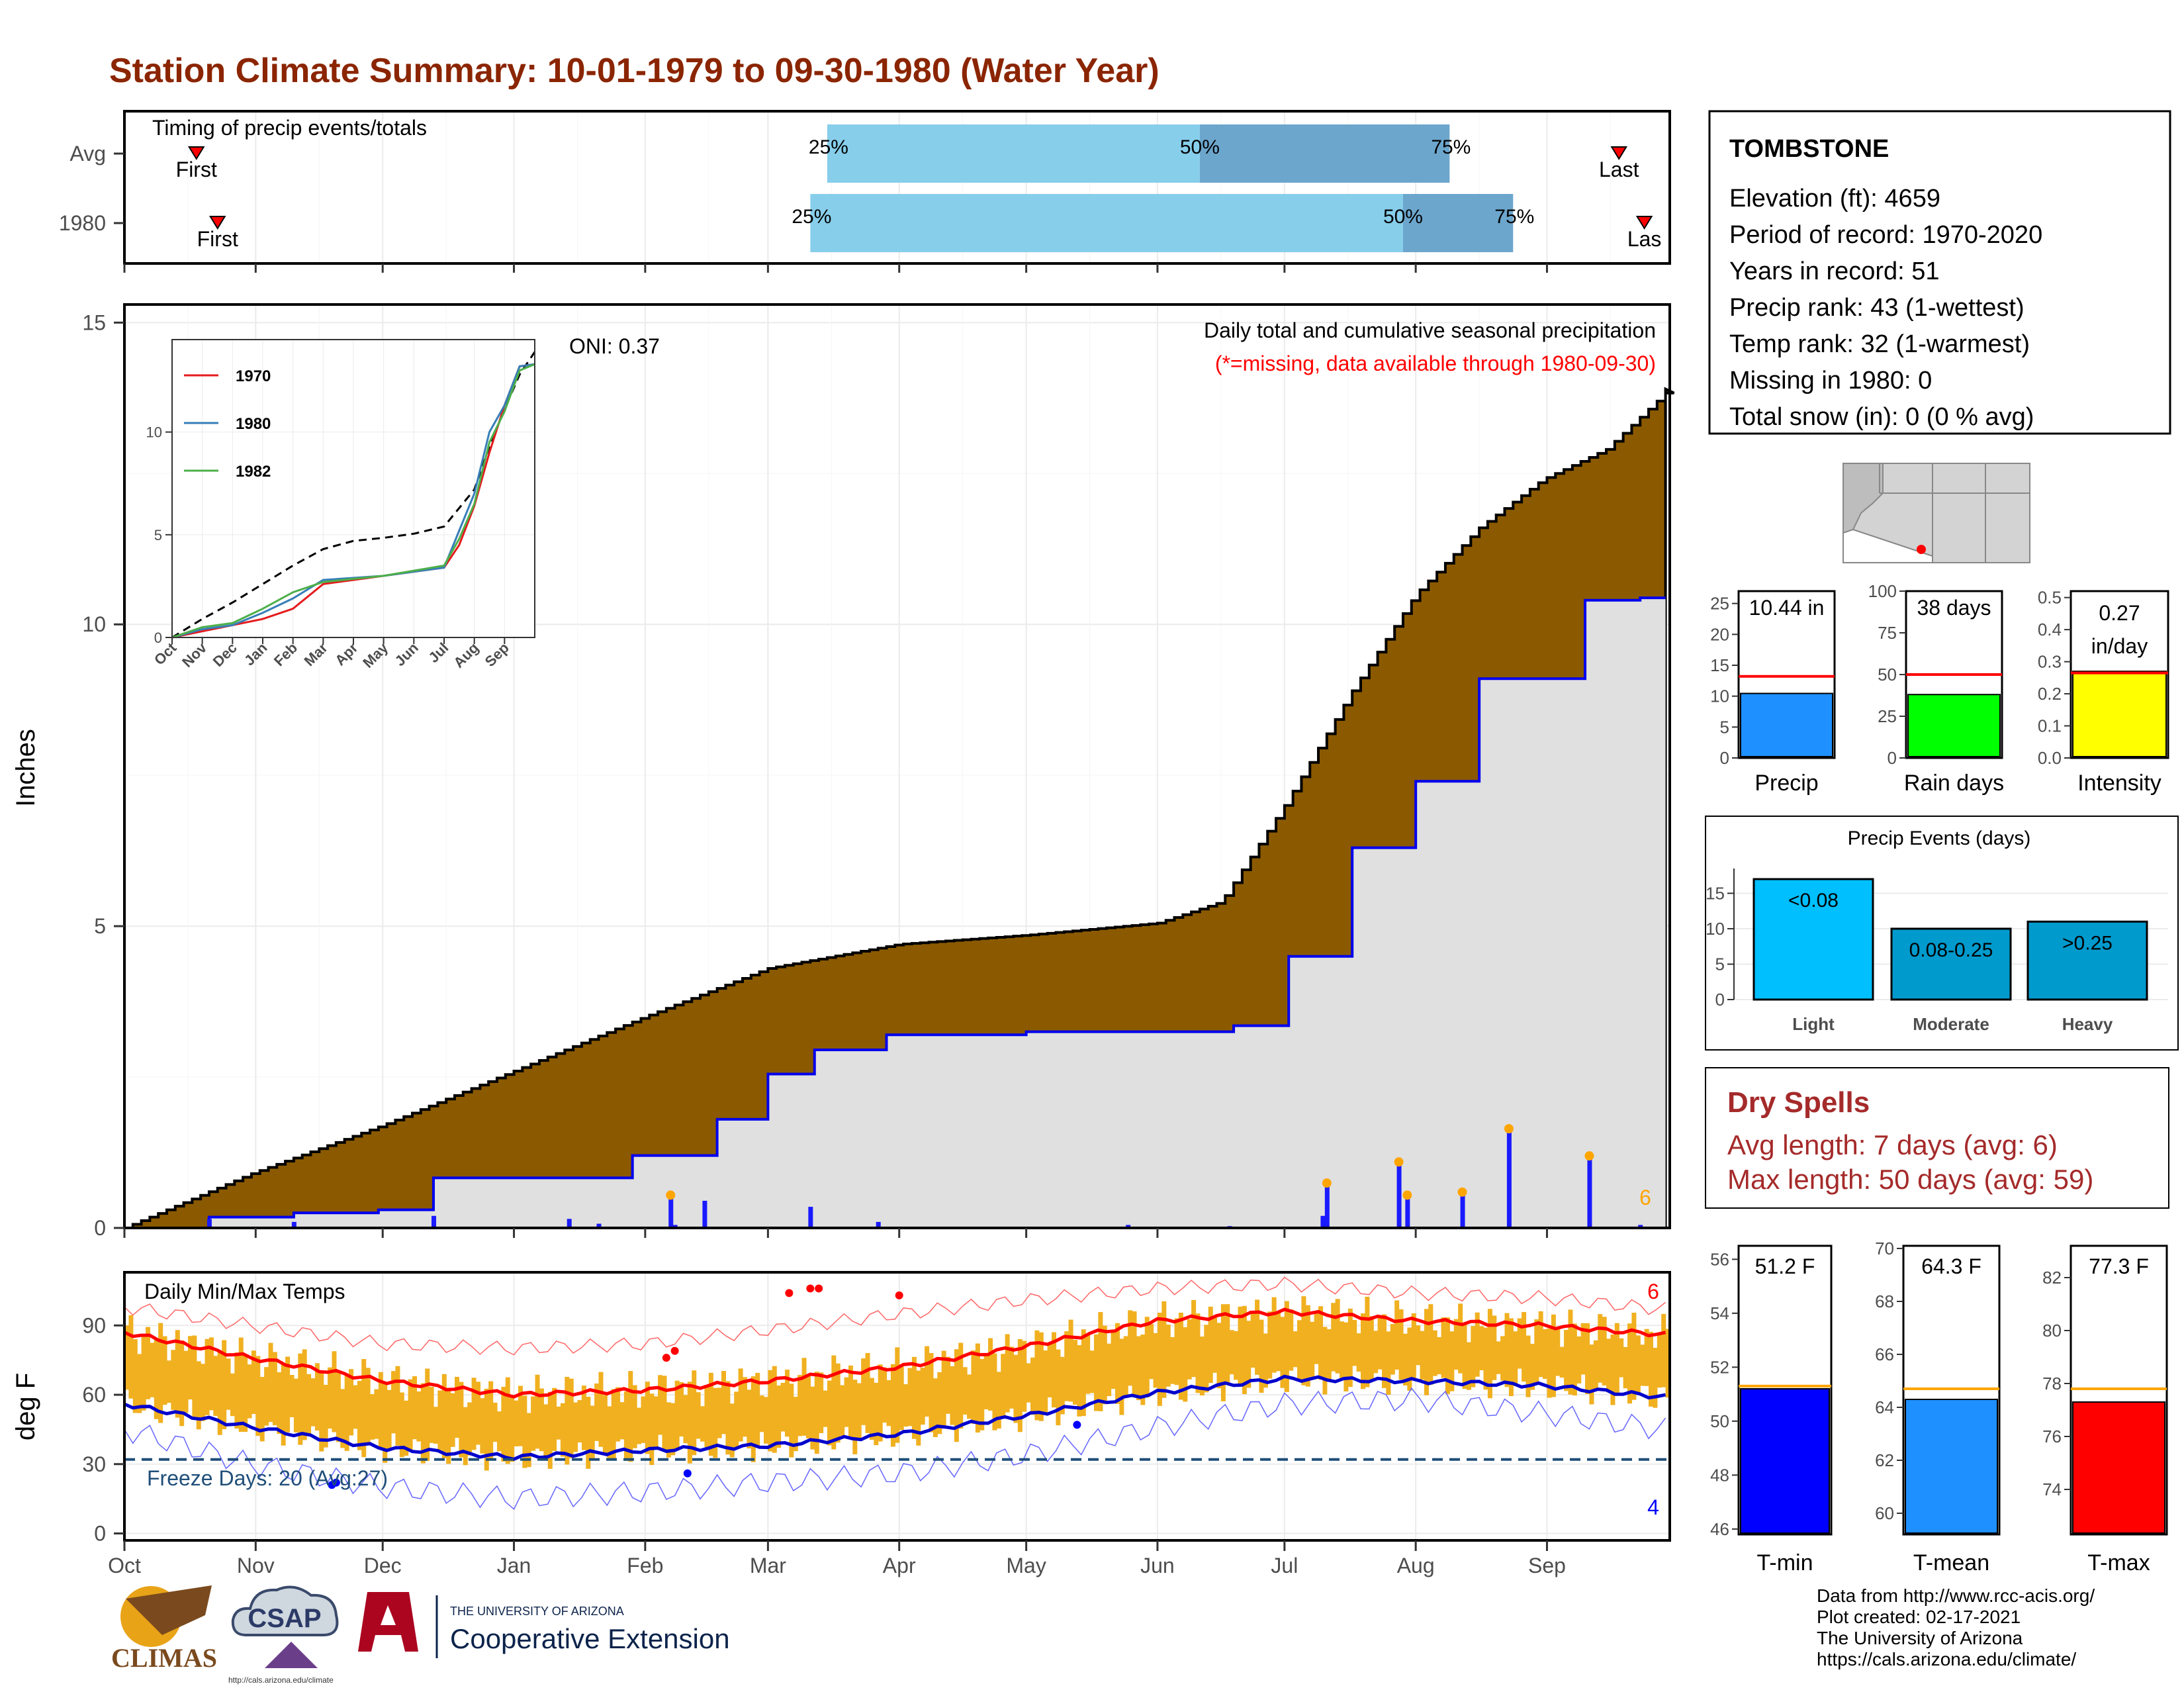 Image resolution: width=2184 pixels, height=1688 pixels. I want to click on events-bar-light, so click(1813, 939).